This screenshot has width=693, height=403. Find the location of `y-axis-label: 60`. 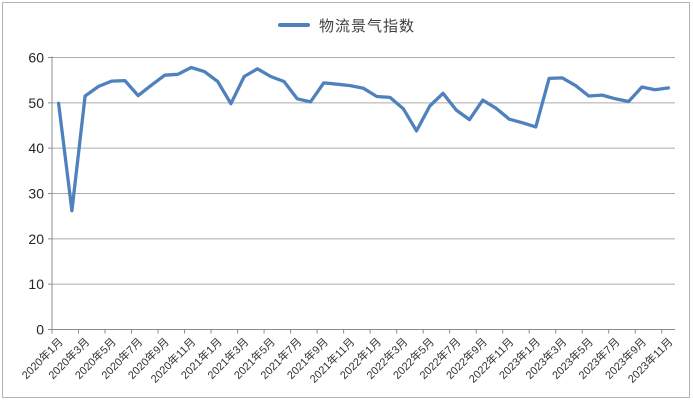

y-axis-label: 60 is located at coordinates (36, 58).